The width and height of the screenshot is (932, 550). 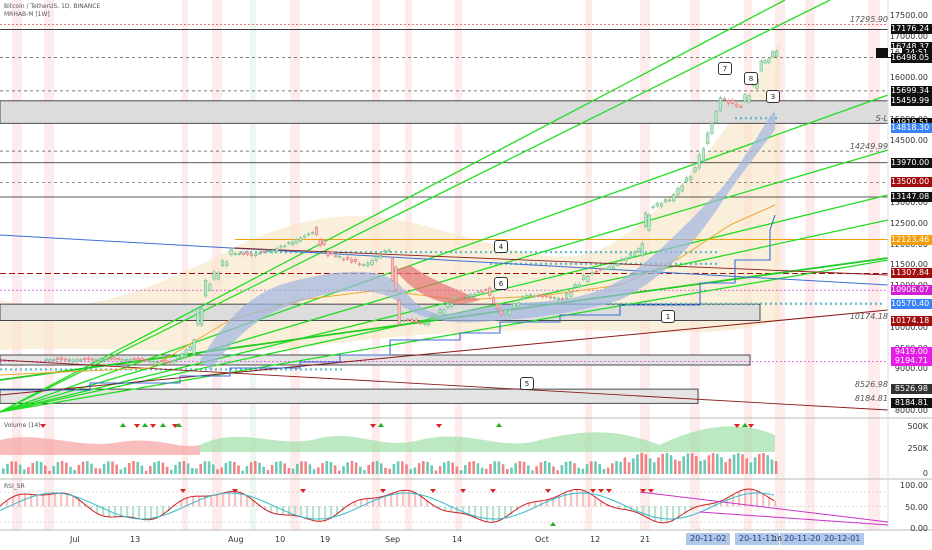 I want to click on price-tag: 10570.40, so click(x=911, y=304).